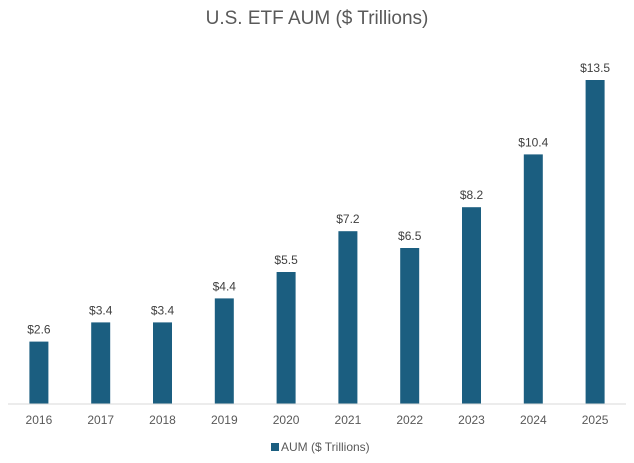 Image resolution: width=634 pixels, height=463 pixels. I want to click on legend-swatch, so click(275, 447).